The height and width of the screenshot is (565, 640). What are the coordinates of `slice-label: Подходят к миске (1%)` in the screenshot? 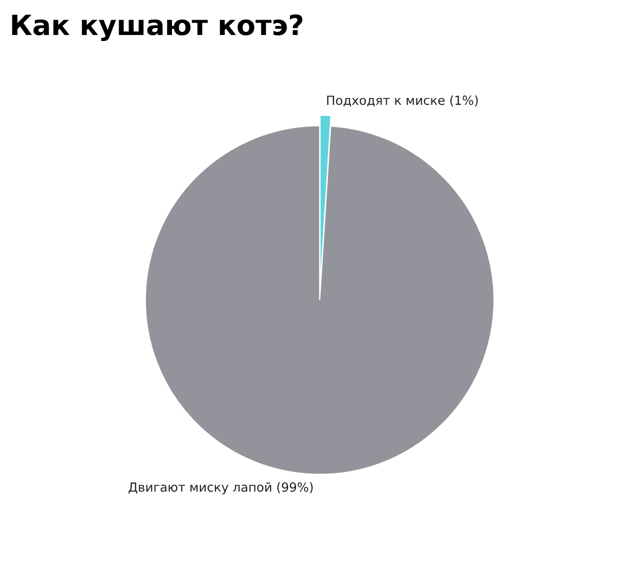 It's located at (402, 101).